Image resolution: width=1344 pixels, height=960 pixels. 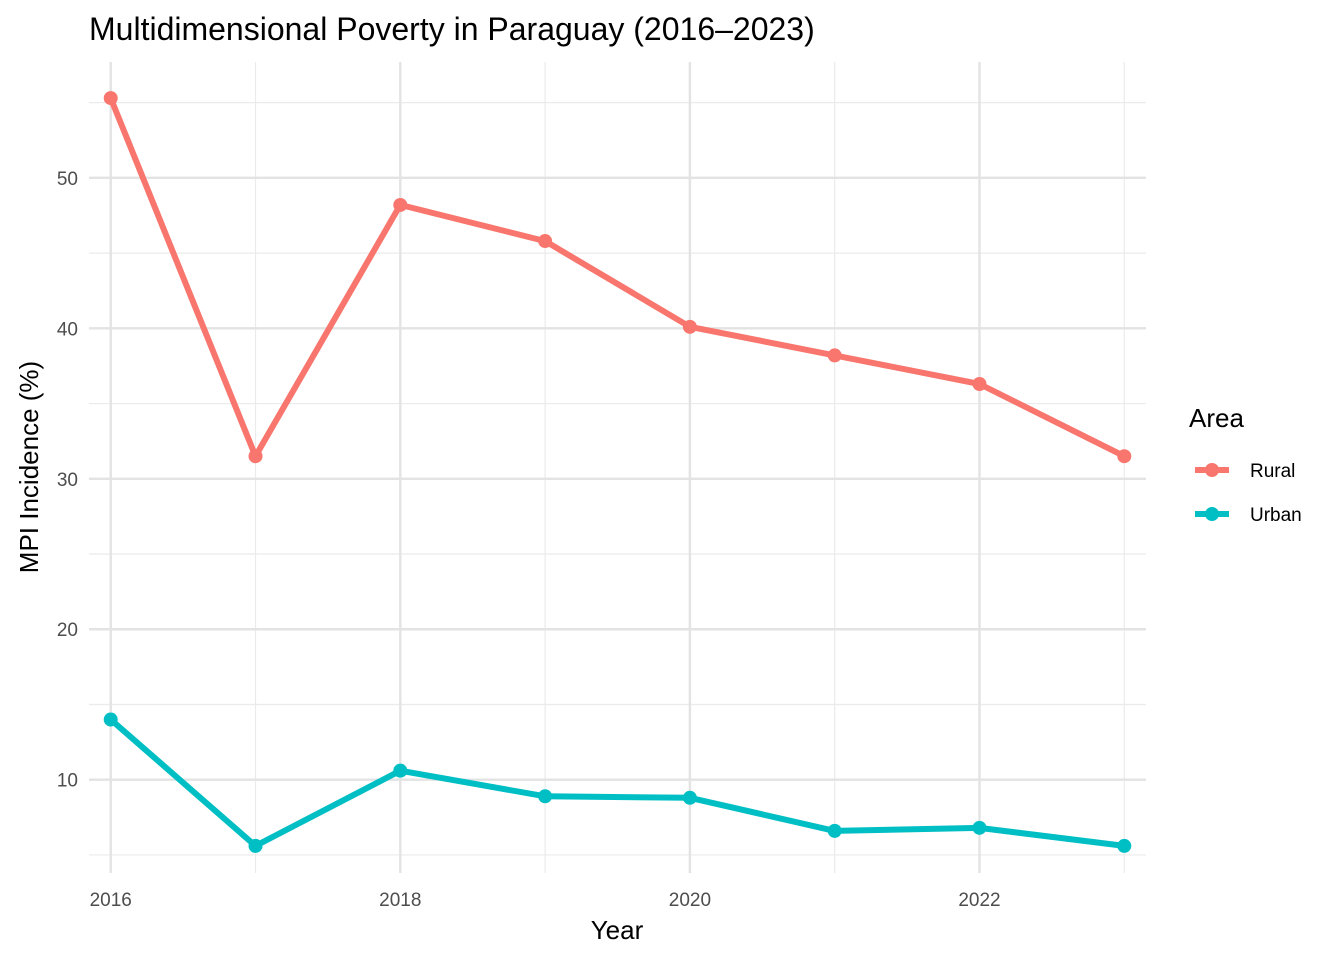 I want to click on legend: Area Rural Urban, so click(x=1245, y=464).